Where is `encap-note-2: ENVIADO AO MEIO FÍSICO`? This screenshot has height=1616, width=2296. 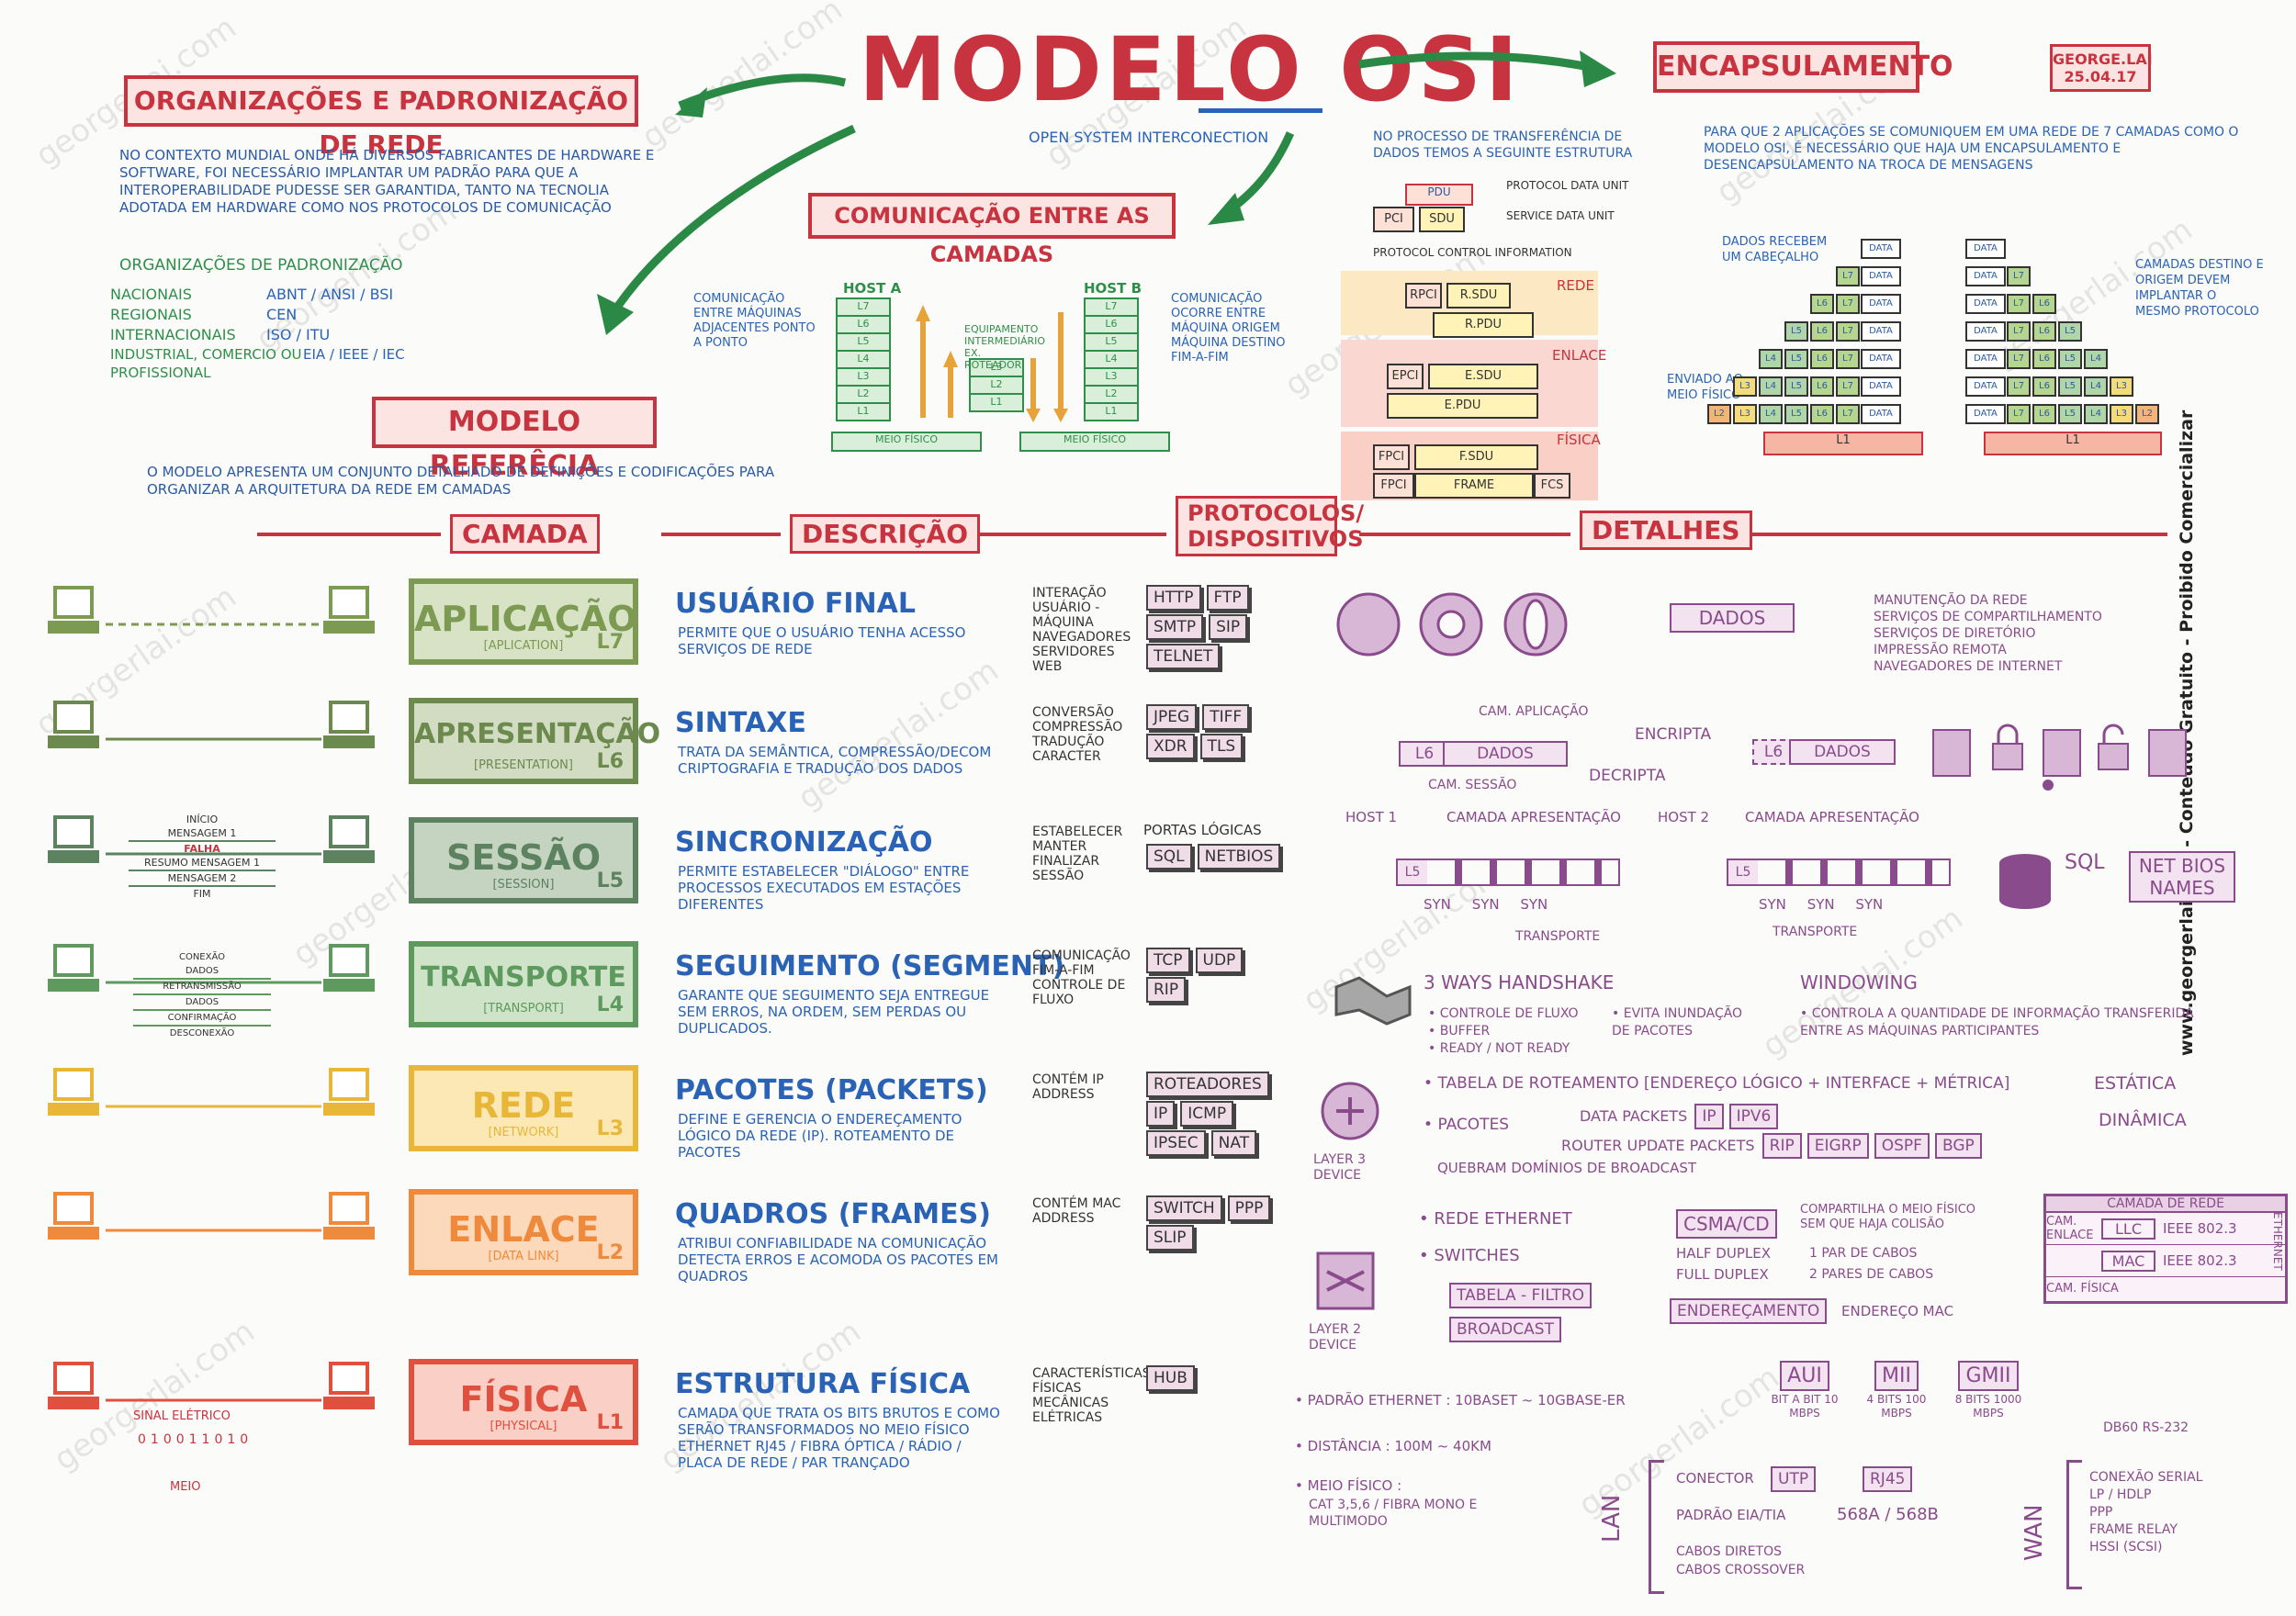 encap-note-2: ENVIADO AO MEIO FÍSICO is located at coordinates (1705, 388).